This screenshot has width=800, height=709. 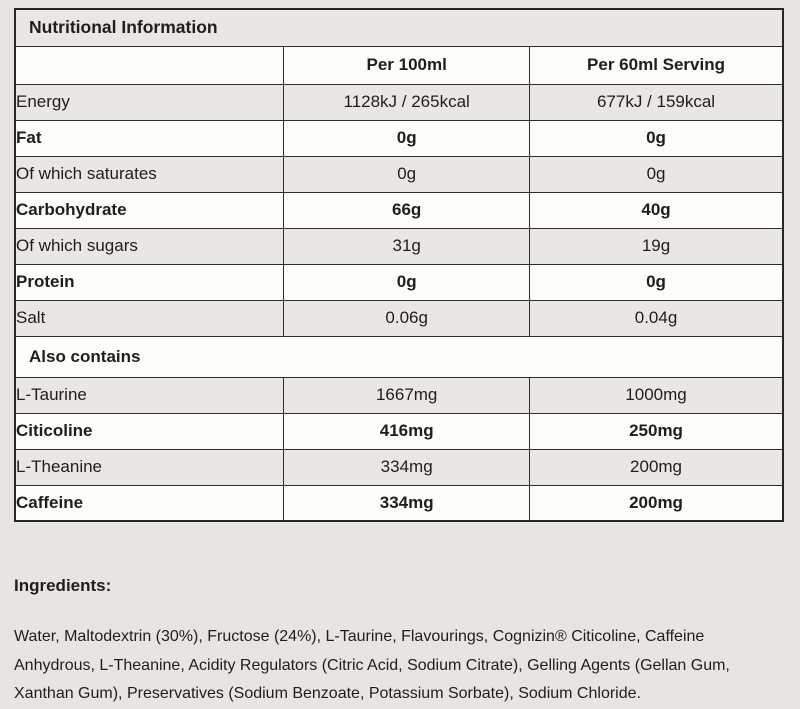 I want to click on column-header-per-60ml-serving: Per 60ml Serving, so click(x=656, y=65).